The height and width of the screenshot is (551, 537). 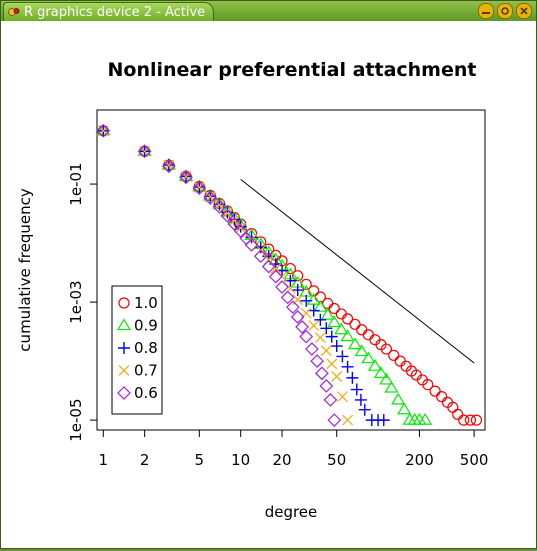 I want to click on x-tick-label: 500, so click(x=474, y=460).